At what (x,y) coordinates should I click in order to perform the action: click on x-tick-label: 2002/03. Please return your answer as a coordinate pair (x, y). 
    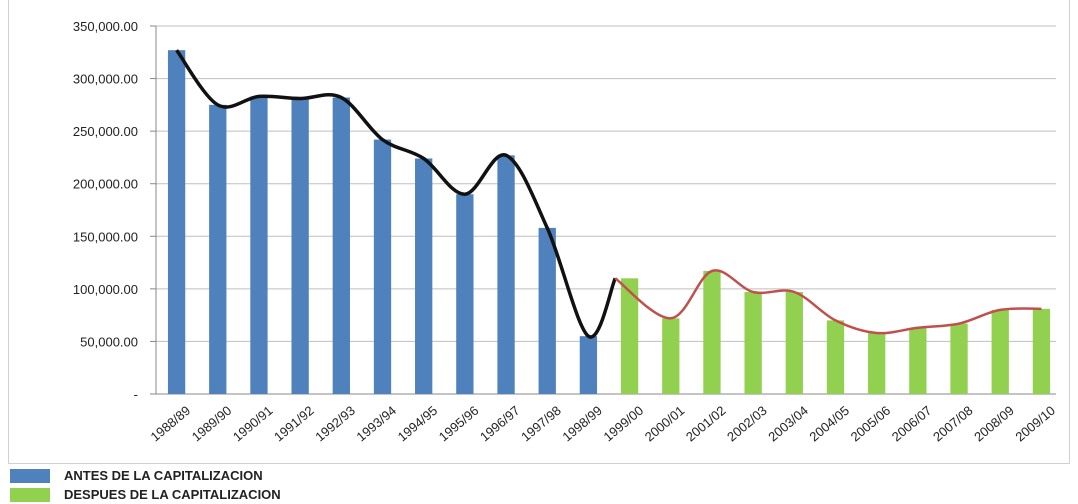
    Looking at the image, I should click on (747, 424).